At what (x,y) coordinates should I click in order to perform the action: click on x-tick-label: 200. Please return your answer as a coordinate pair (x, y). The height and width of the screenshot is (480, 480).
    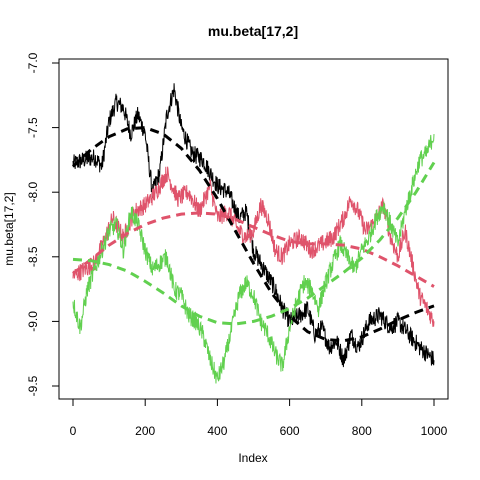
    Looking at the image, I should click on (145, 431).